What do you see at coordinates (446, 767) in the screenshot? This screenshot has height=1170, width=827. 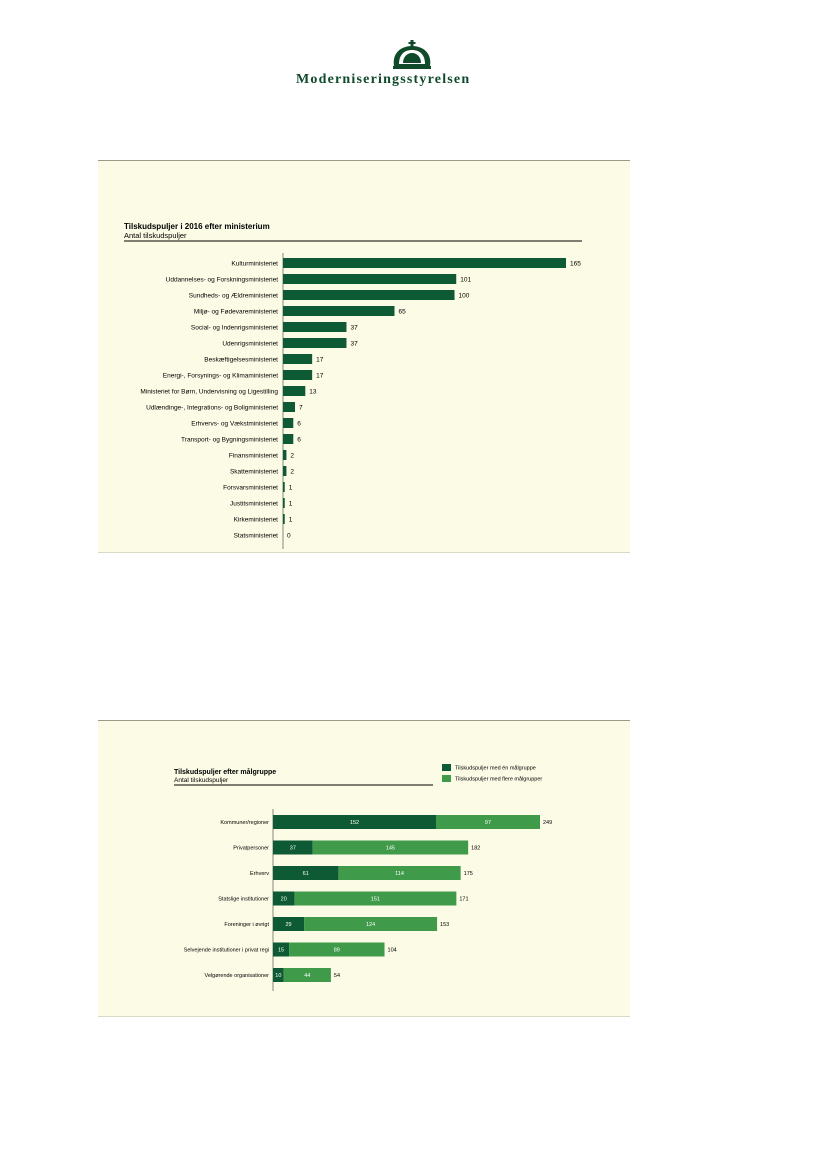 I see `legend-swatch` at bounding box center [446, 767].